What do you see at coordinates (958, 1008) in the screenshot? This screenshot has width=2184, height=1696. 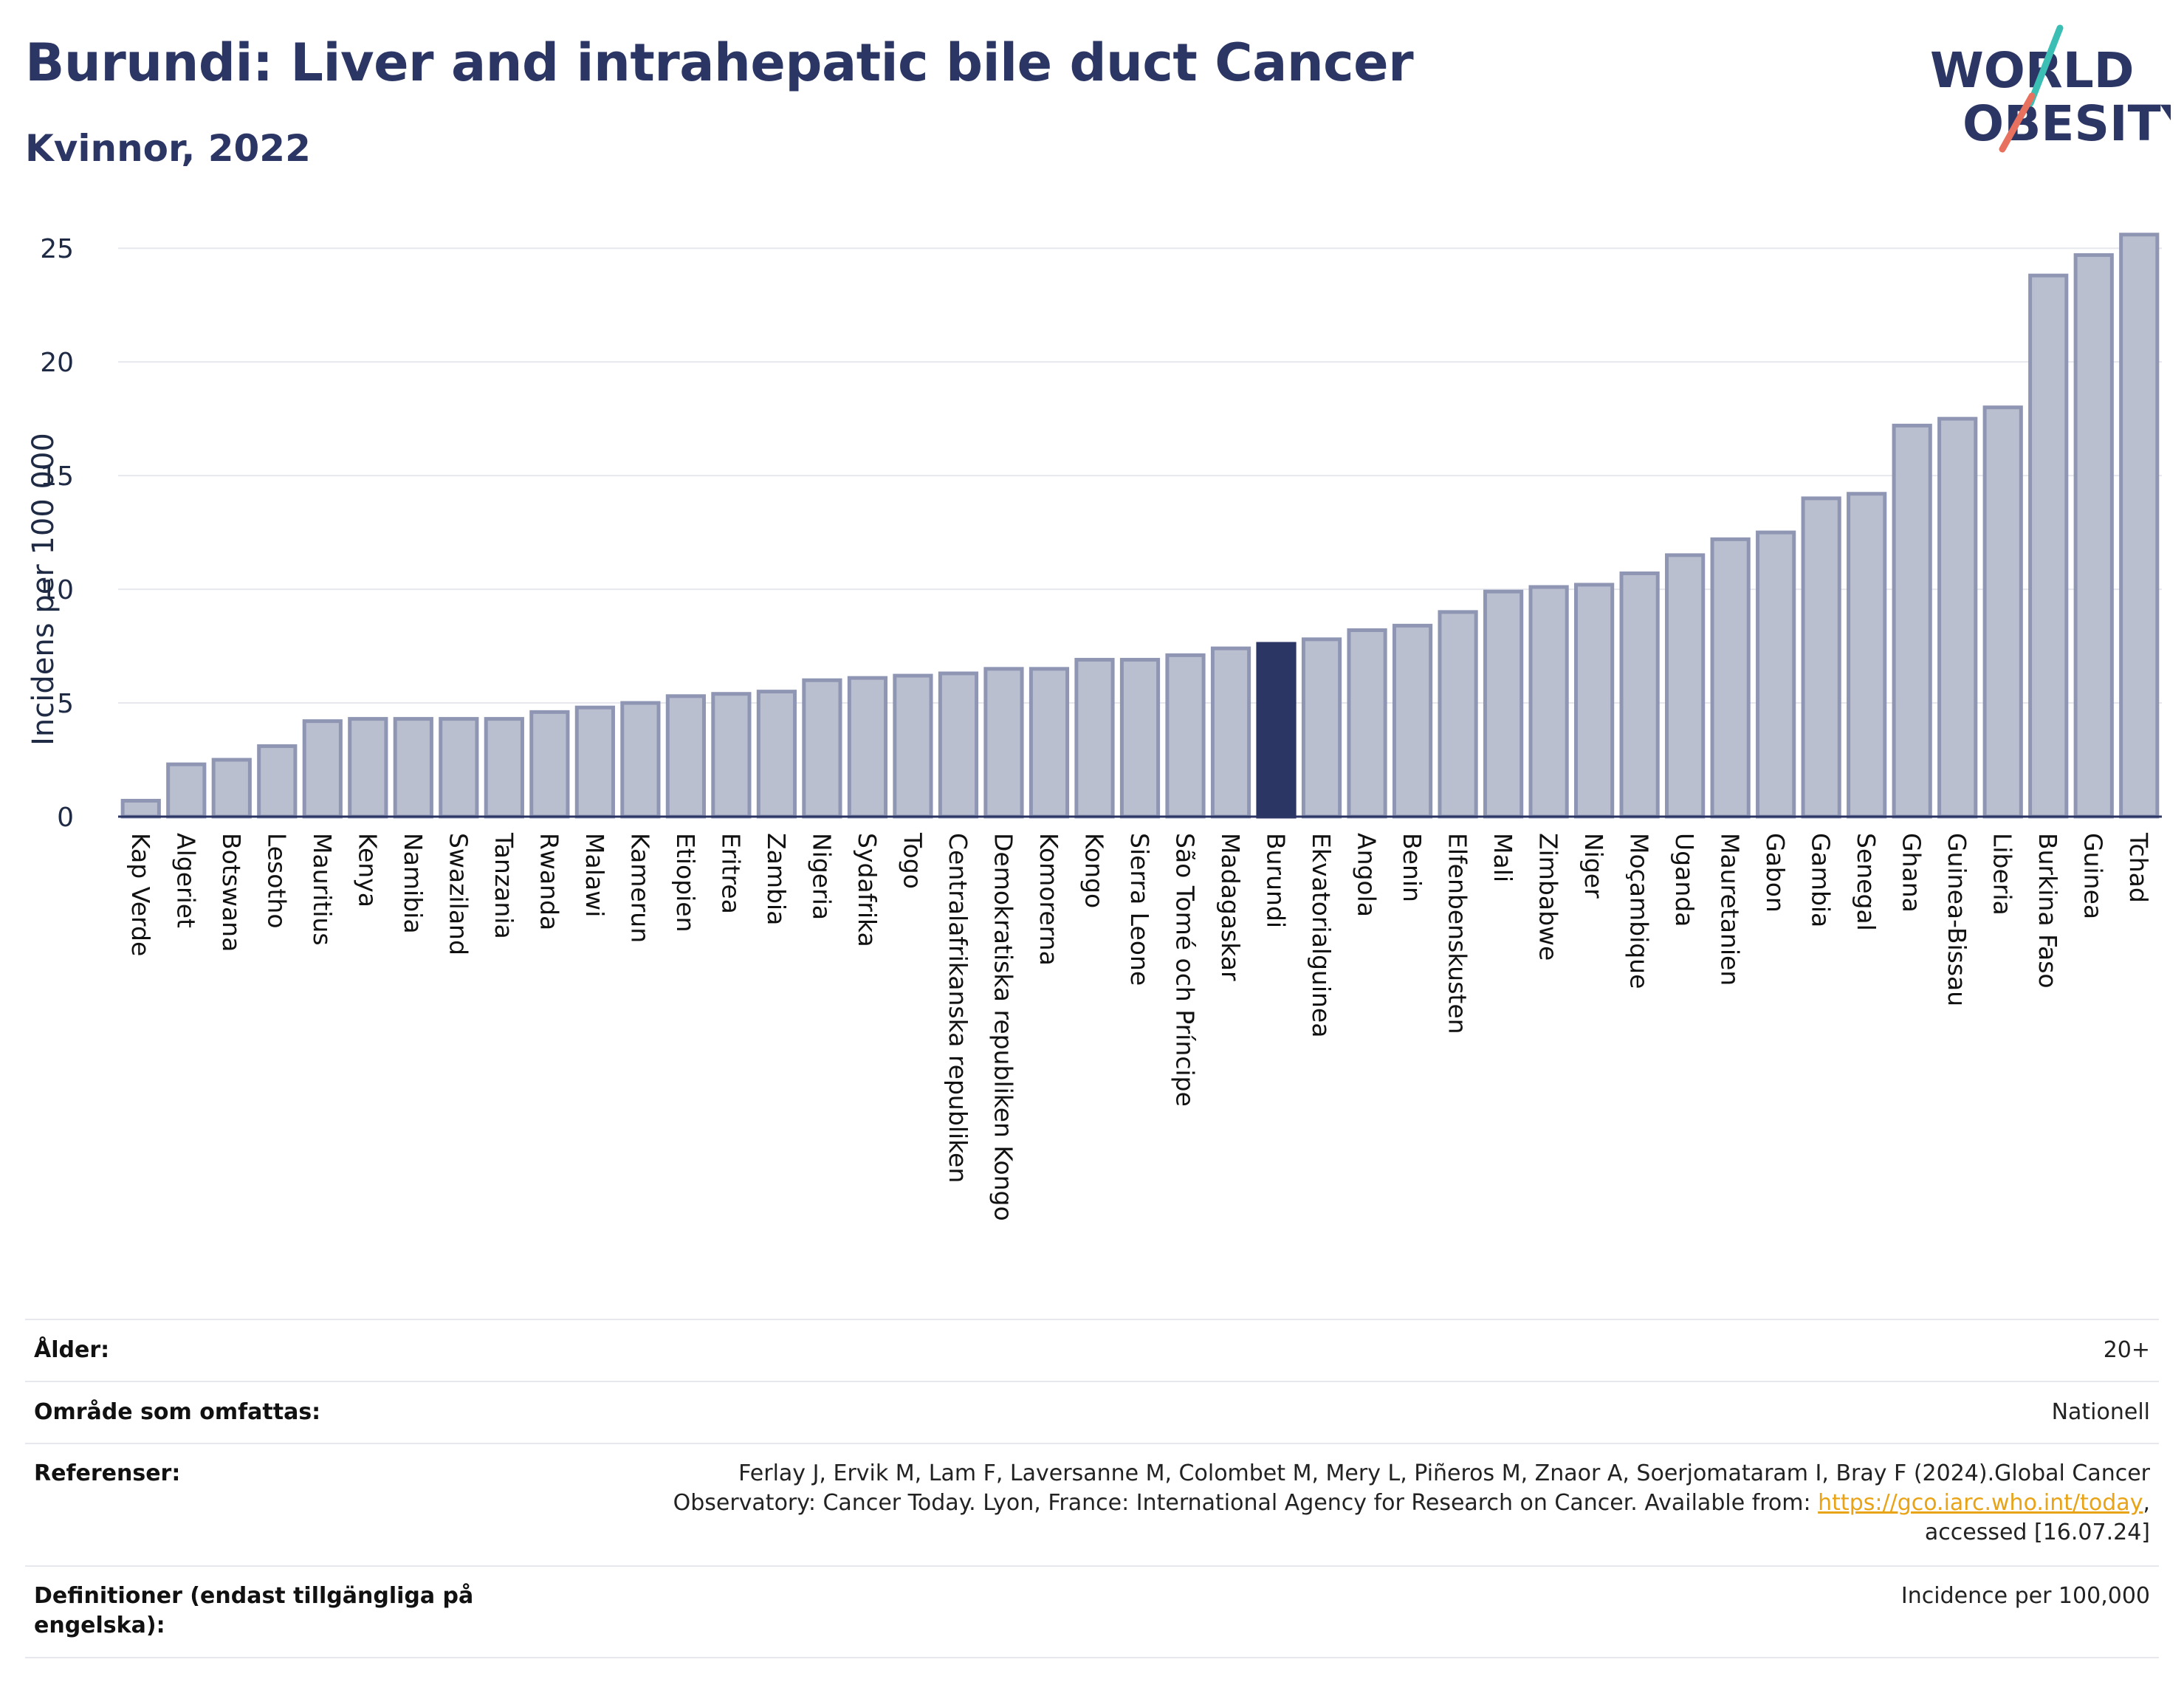 I see `x-tick-label: Centralafrikanska republiken` at bounding box center [958, 1008].